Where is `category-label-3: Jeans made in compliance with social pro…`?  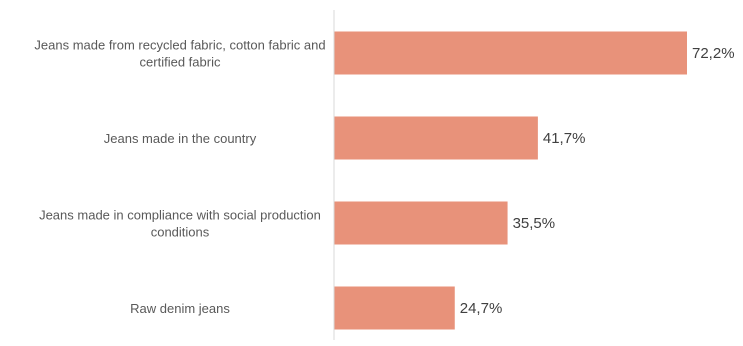 category-label-3: Jeans made in compliance with social pro… is located at coordinates (180, 224).